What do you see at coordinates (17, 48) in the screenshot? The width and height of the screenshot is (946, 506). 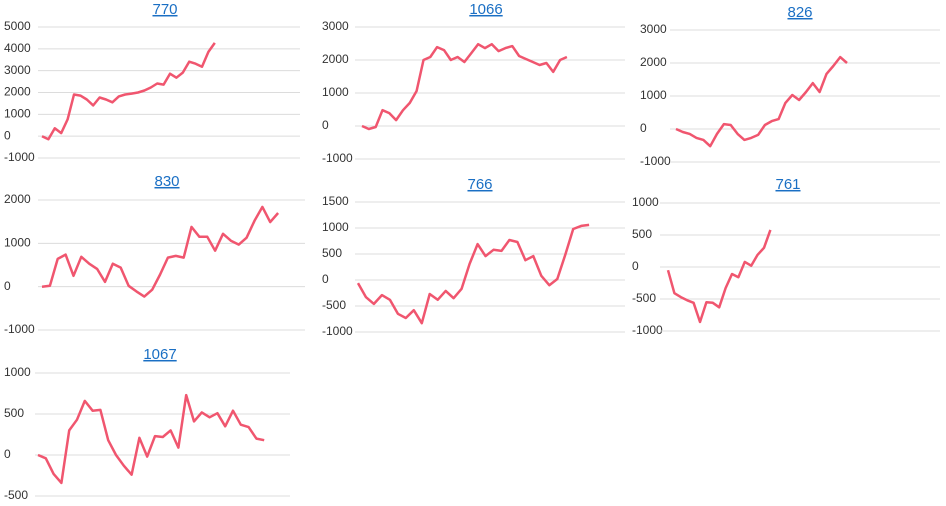 I see `y-tick-label: 4000` at bounding box center [17, 48].